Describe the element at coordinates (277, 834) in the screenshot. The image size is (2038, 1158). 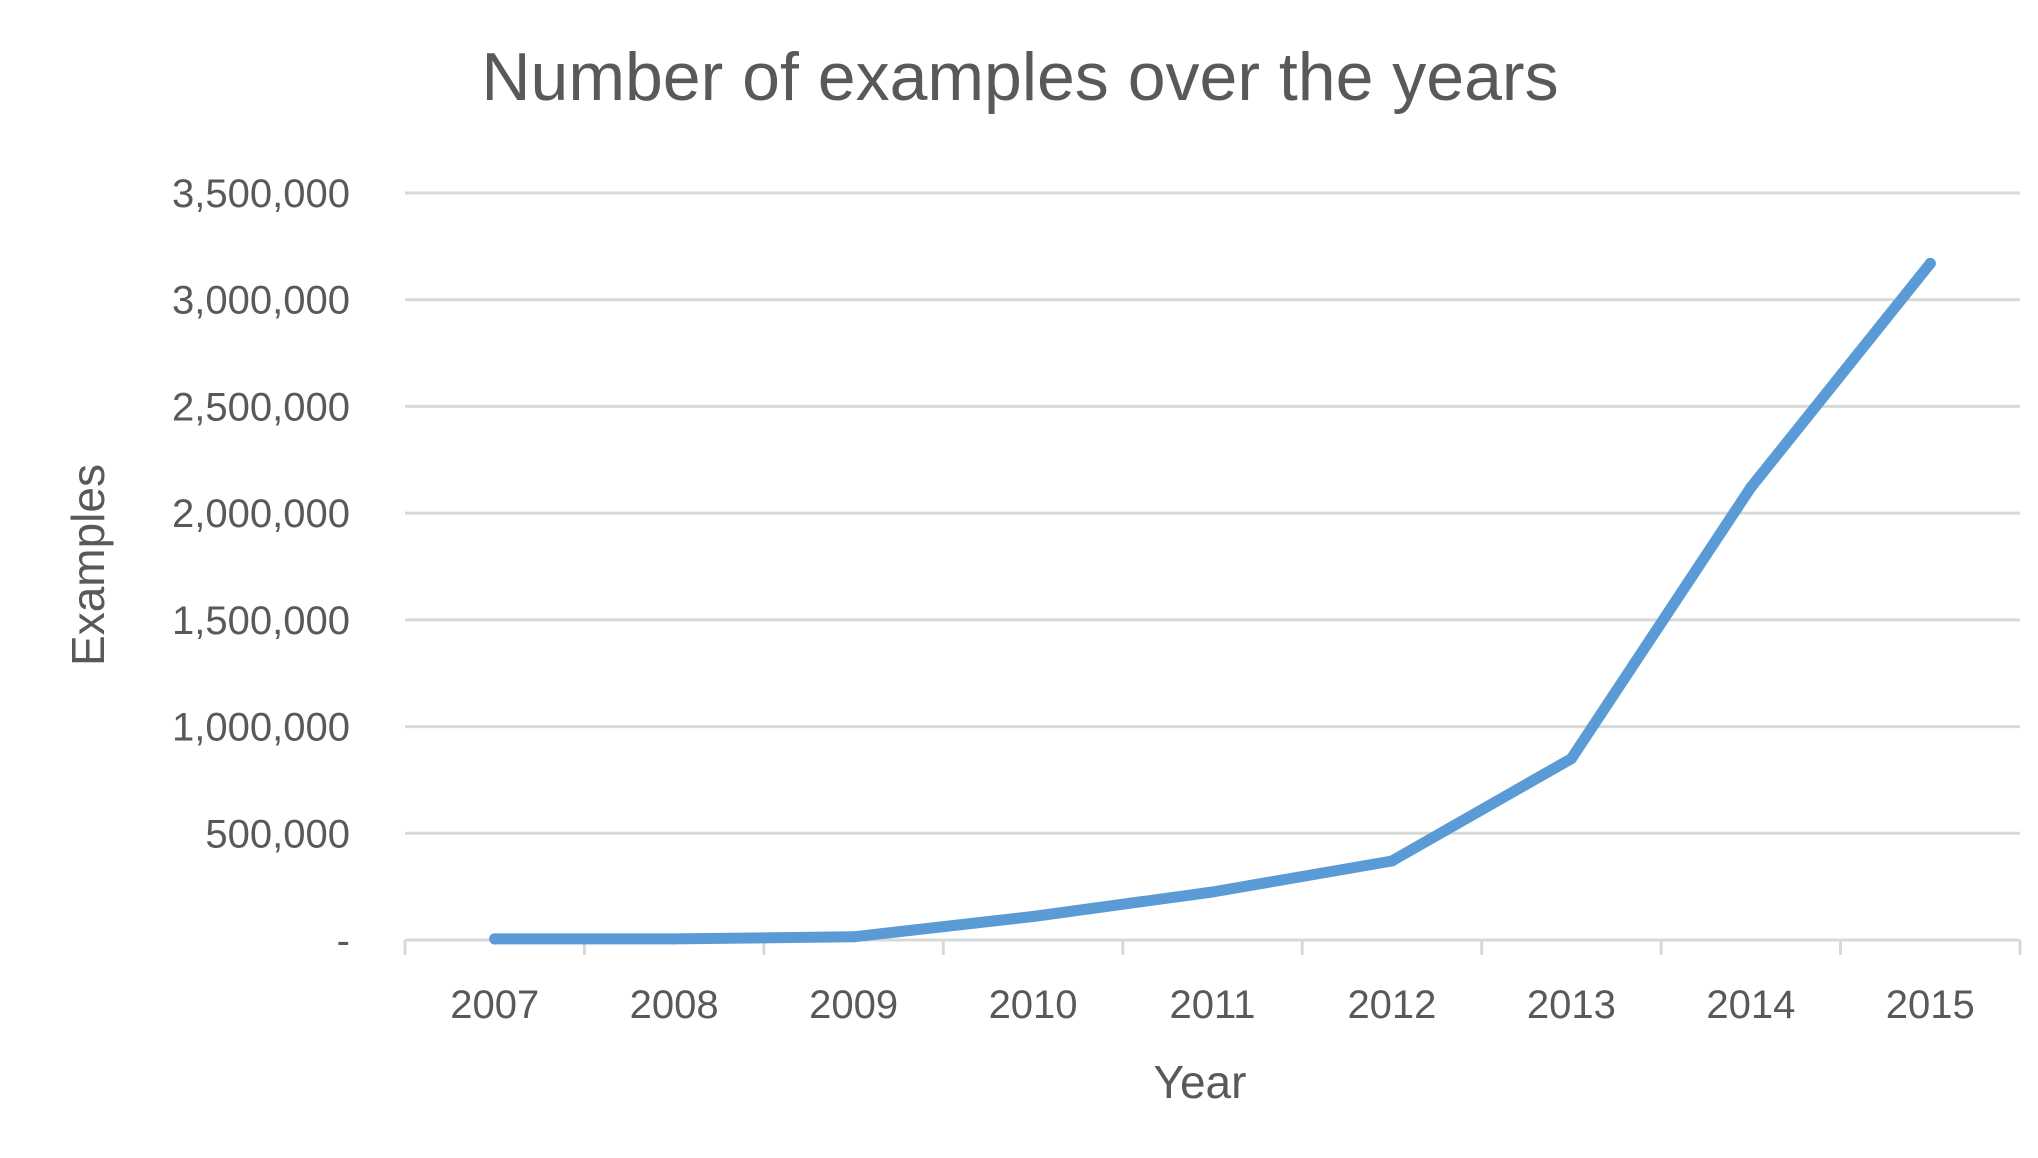
I see `y-tick-label-1: 500,000` at that location.